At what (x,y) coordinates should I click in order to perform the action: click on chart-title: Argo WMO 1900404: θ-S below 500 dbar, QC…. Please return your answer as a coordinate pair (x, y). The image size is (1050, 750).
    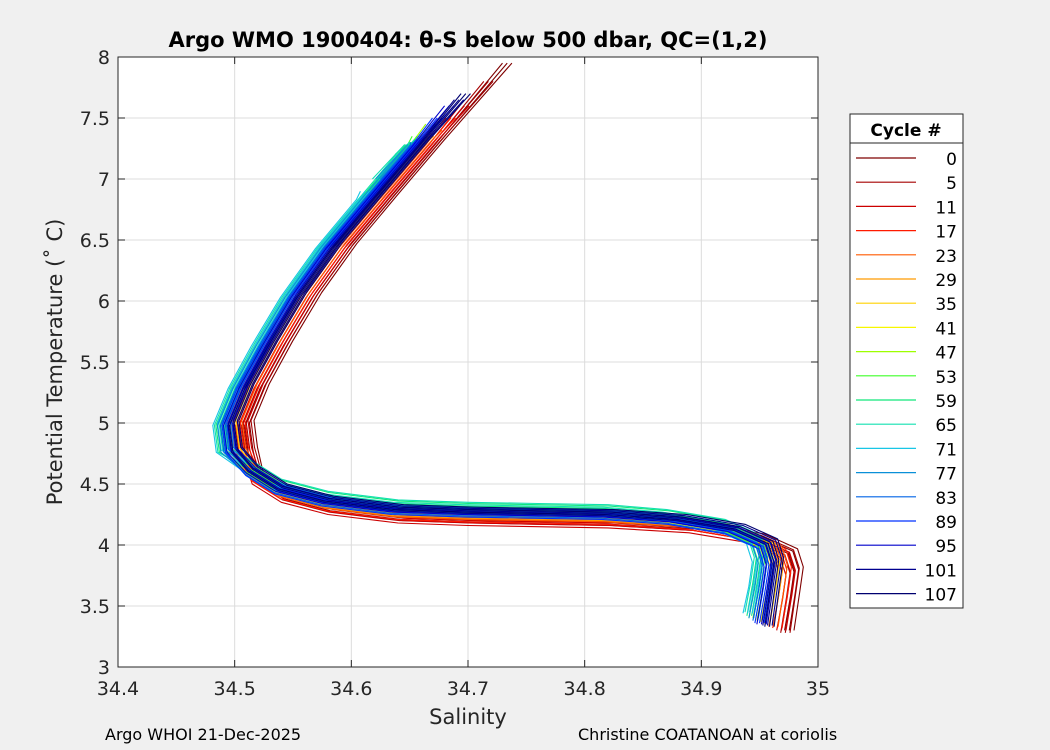
    Looking at the image, I should click on (468, 40).